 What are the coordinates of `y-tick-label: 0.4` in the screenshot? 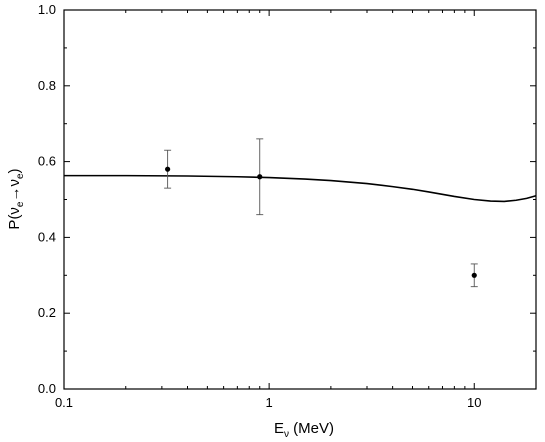 It's located at (47, 236).